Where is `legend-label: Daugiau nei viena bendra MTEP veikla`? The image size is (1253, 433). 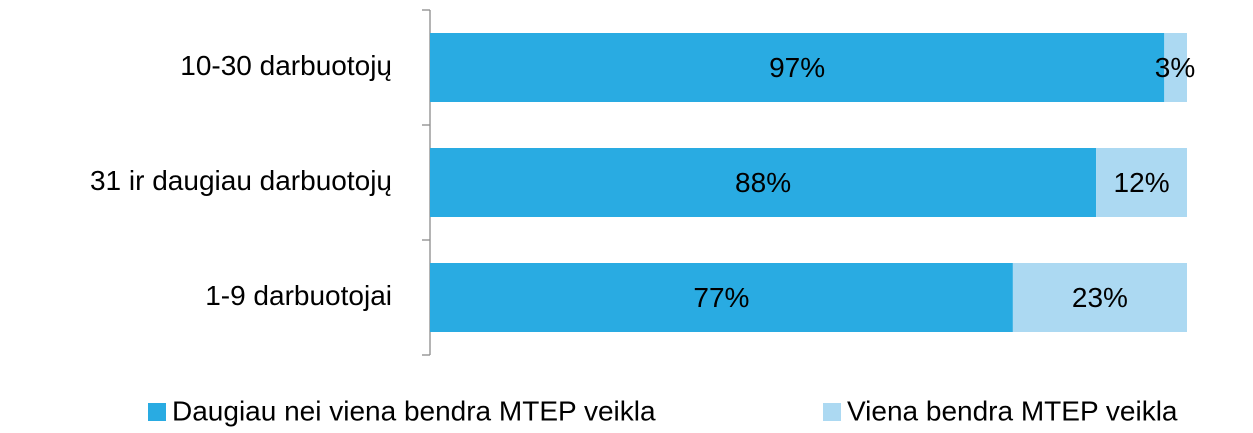 legend-label: Daugiau nei viena bendra MTEP veikla is located at coordinates (414, 410).